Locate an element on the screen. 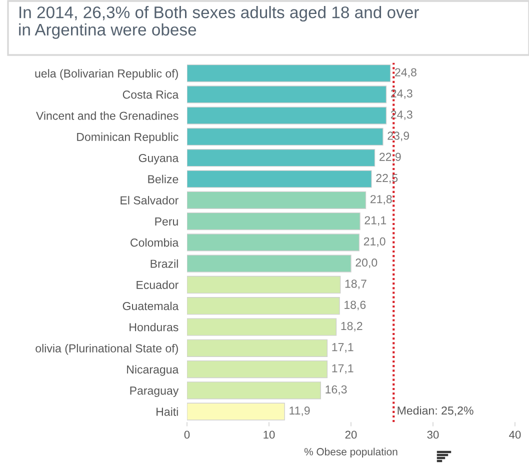  data-label: 22,9 is located at coordinates (390, 157).